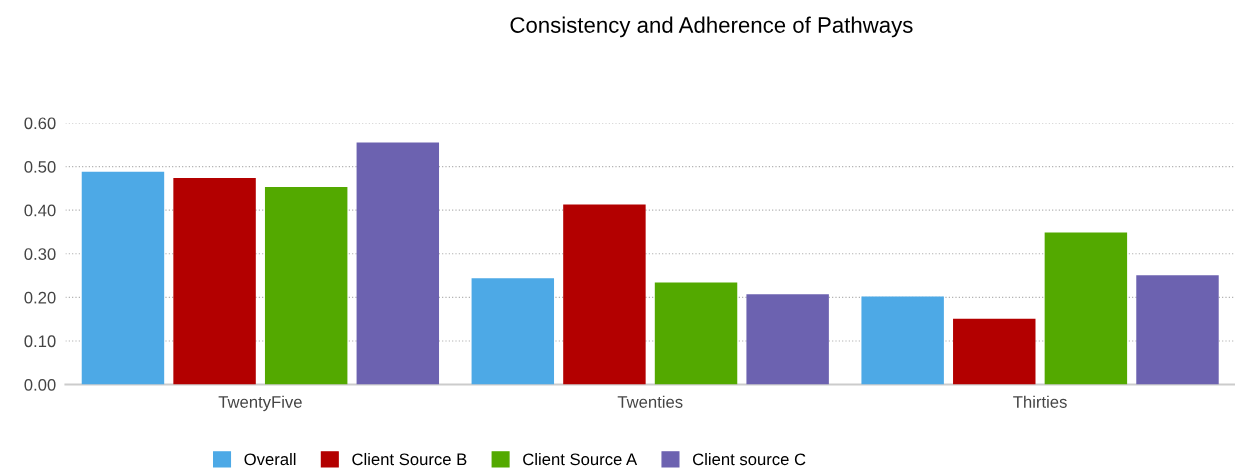 This screenshot has height=473, width=1235. I want to click on x-tick-label: TwentyFive, so click(260, 403).